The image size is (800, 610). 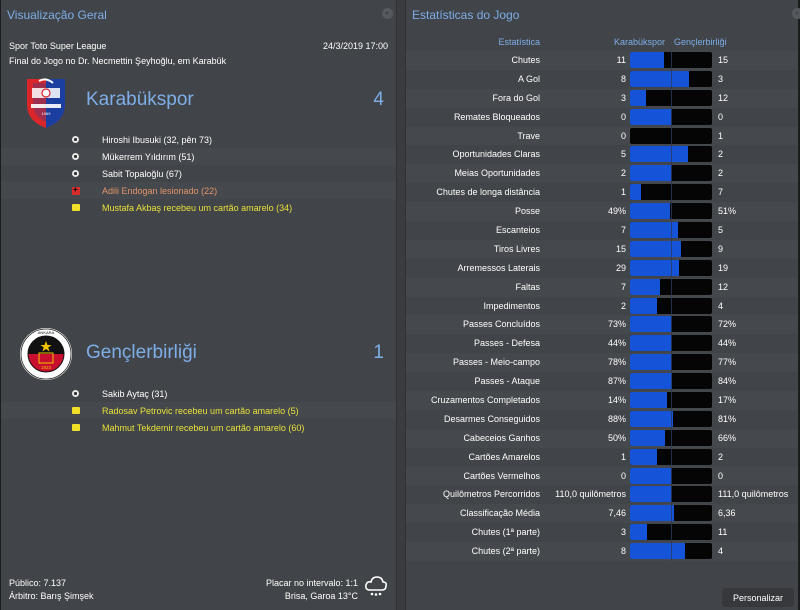 What do you see at coordinates (321, 596) in the screenshot?
I see `weather-text: Brisa, Garoa 13°C` at bounding box center [321, 596].